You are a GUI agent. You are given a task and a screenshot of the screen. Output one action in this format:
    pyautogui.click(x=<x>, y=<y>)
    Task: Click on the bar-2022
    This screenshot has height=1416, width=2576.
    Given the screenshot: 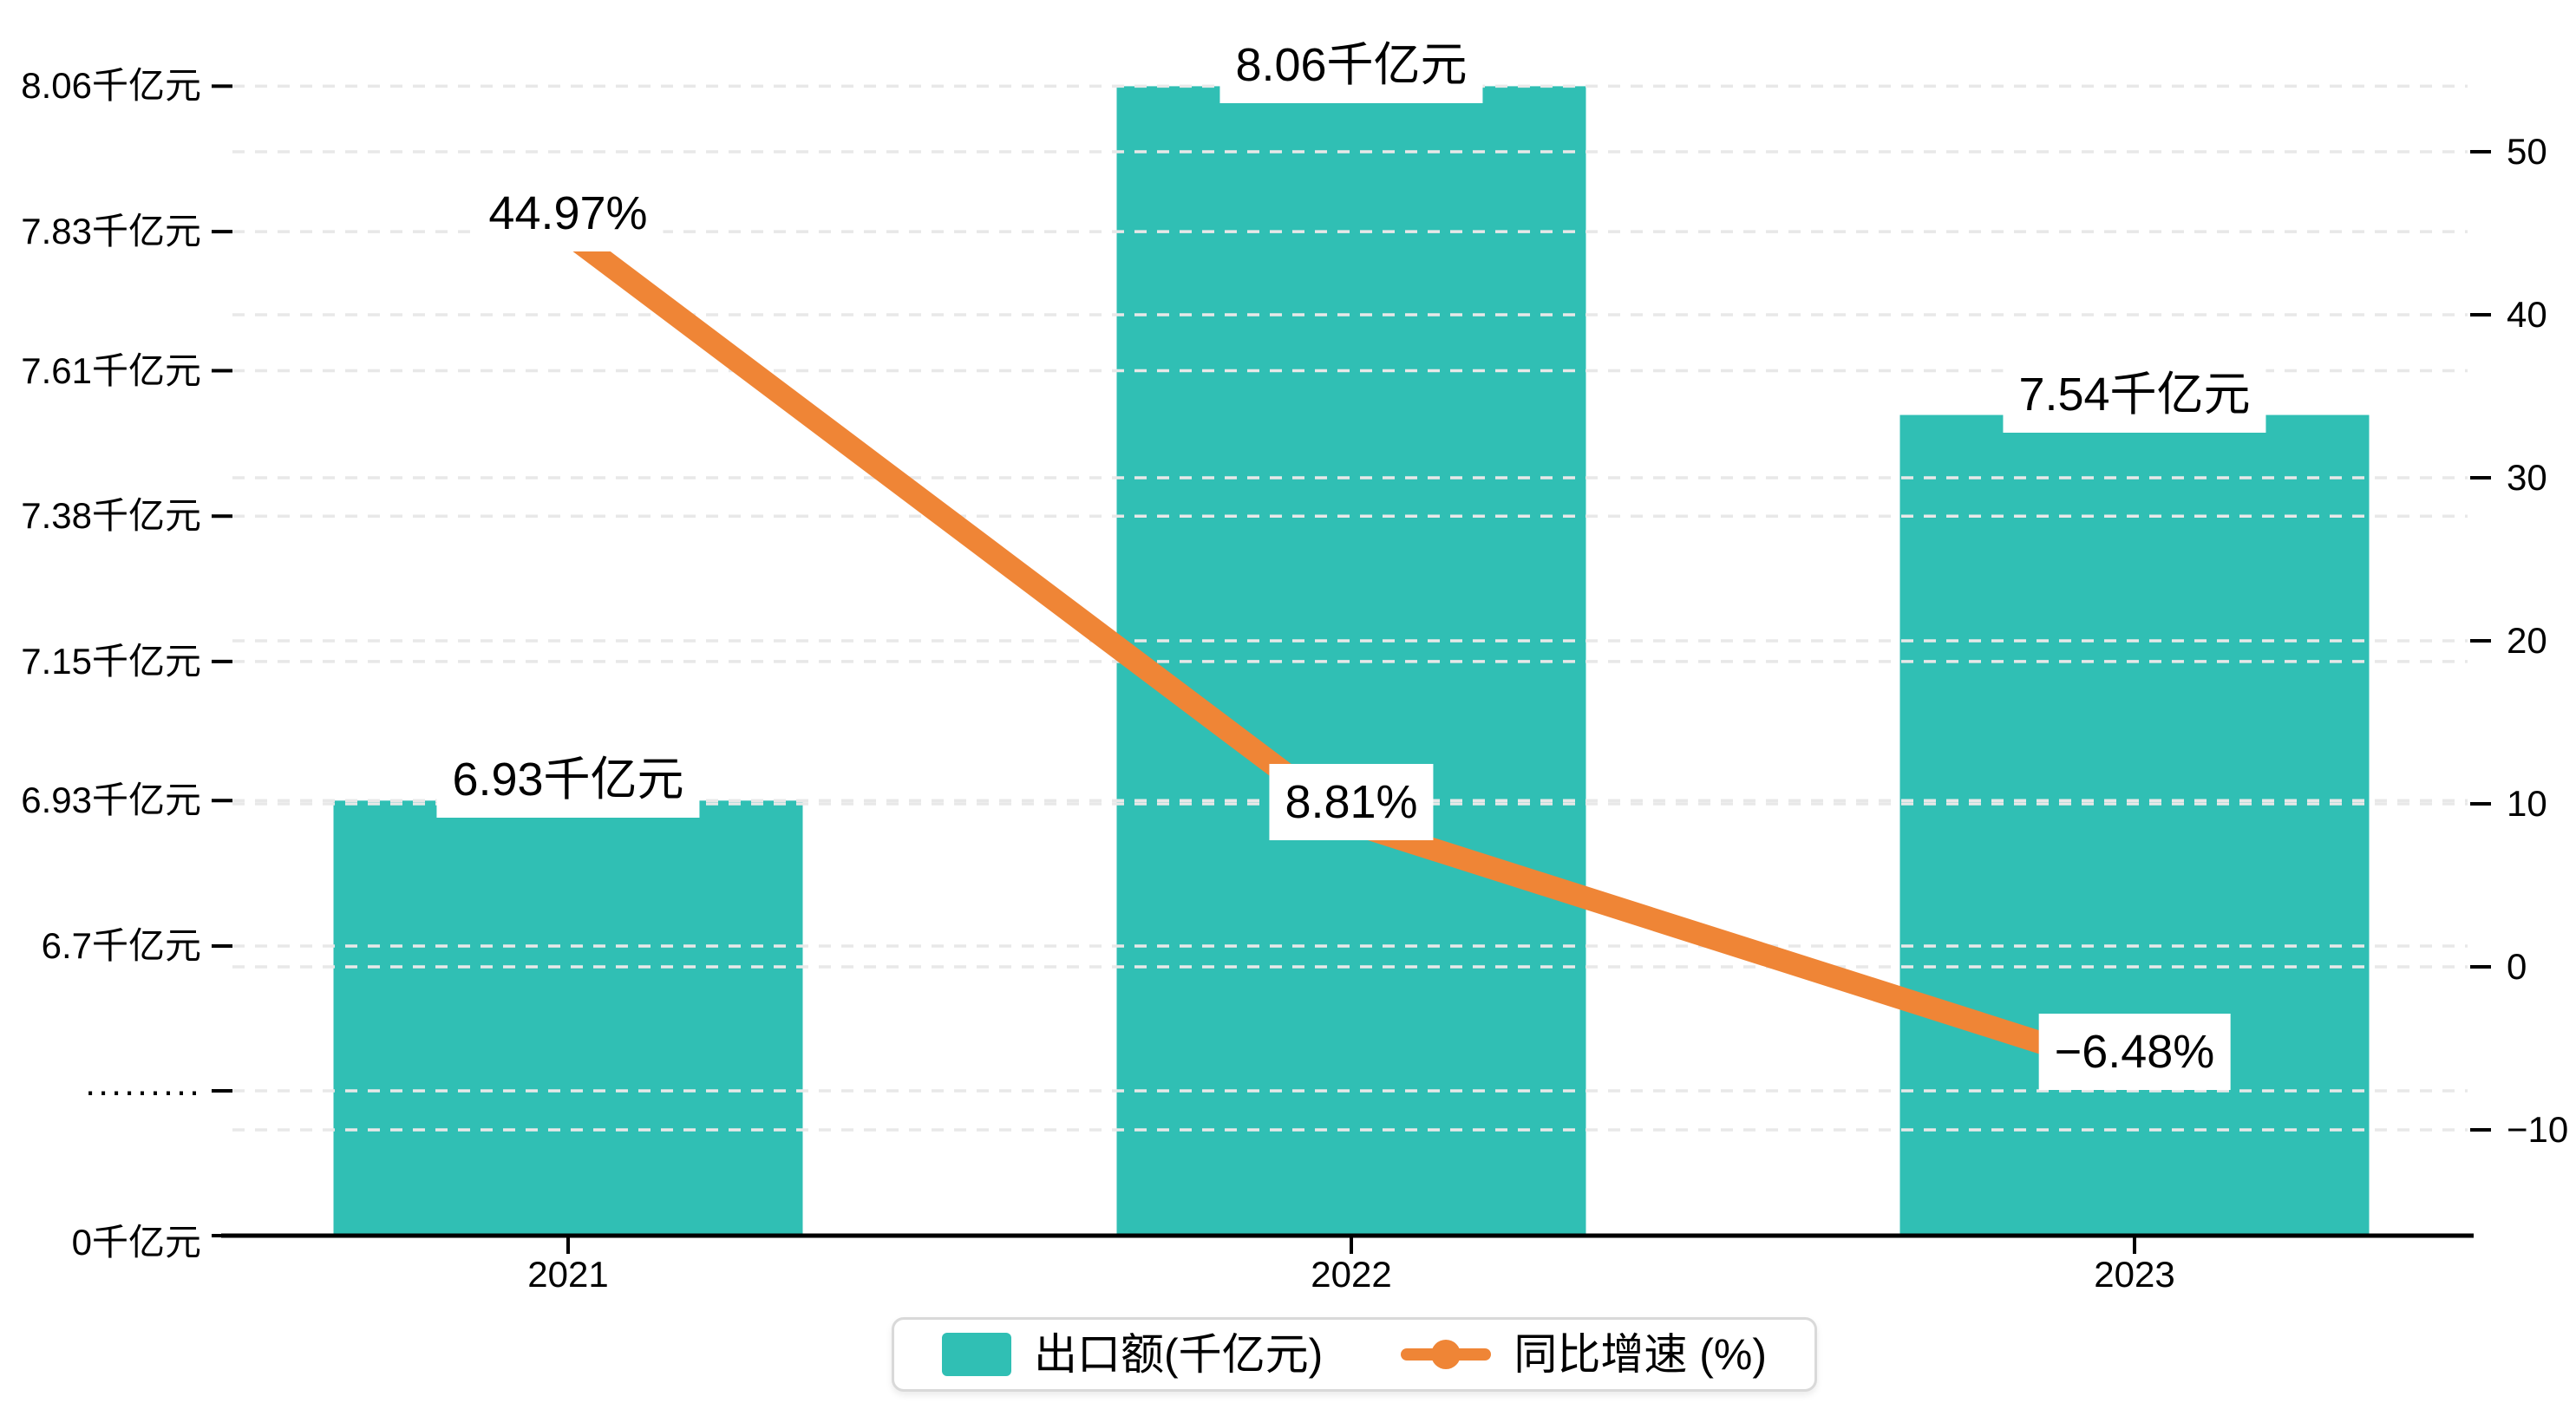 What is the action you would take?
    pyautogui.click(x=1351, y=661)
    